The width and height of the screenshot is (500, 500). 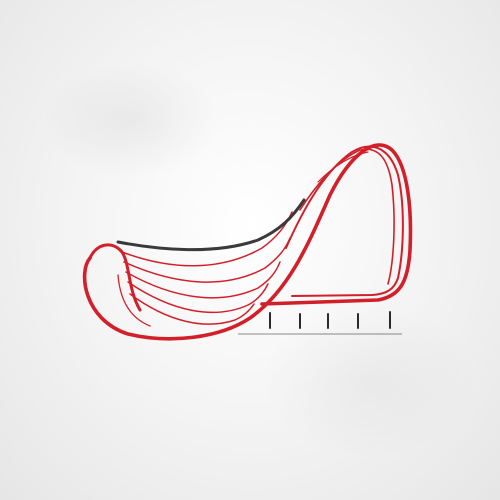 I want to click on pillar-group, so click(x=330, y=320).